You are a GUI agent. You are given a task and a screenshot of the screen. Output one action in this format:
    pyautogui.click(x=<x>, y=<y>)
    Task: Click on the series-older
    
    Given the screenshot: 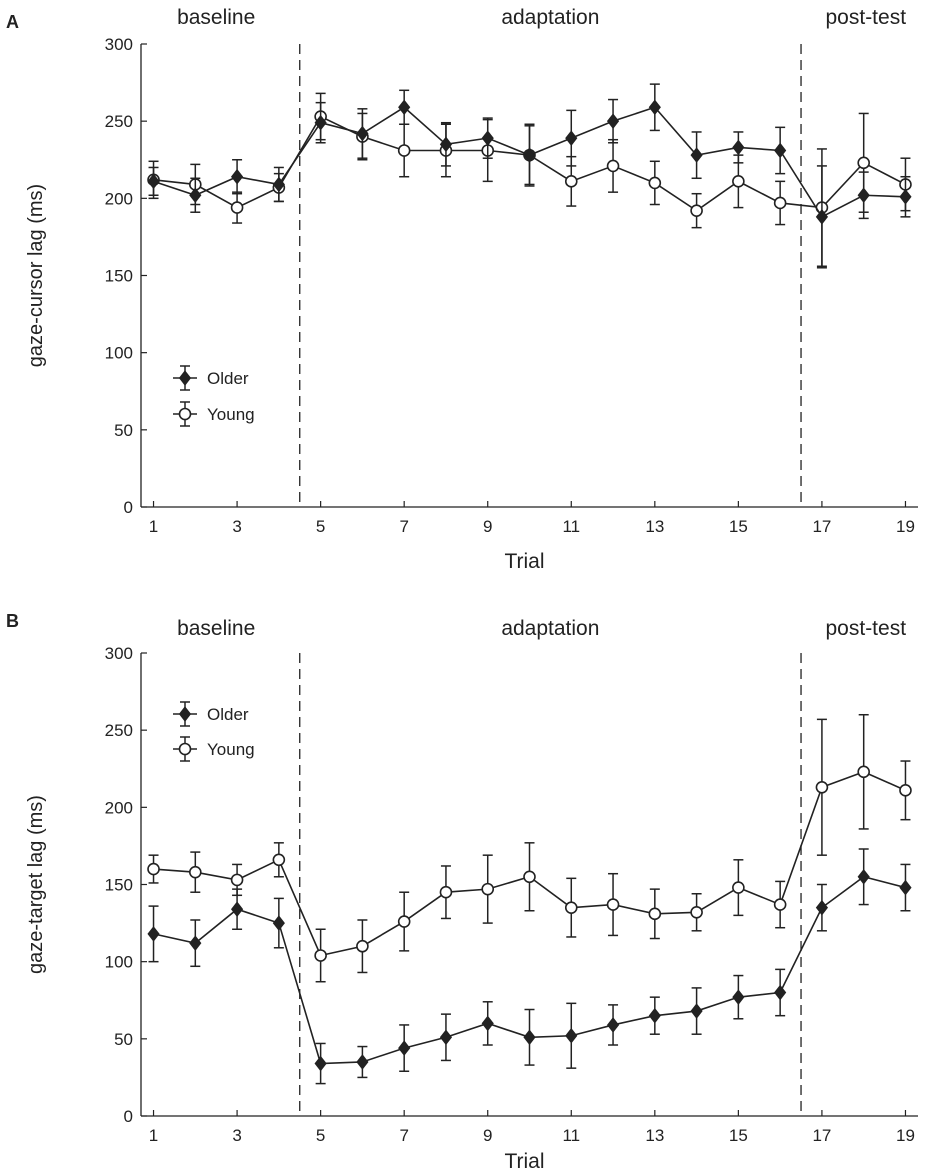 What is the action you would take?
    pyautogui.click(x=529, y=176)
    